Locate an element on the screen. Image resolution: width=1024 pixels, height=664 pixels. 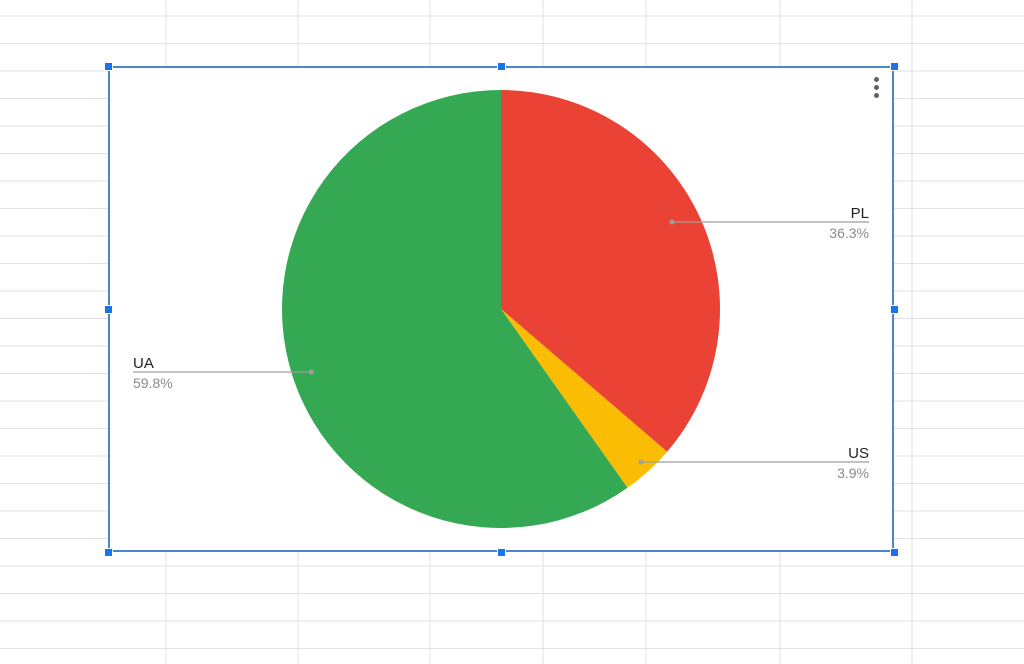
resize-handle-bottom-center is located at coordinates (501, 552).